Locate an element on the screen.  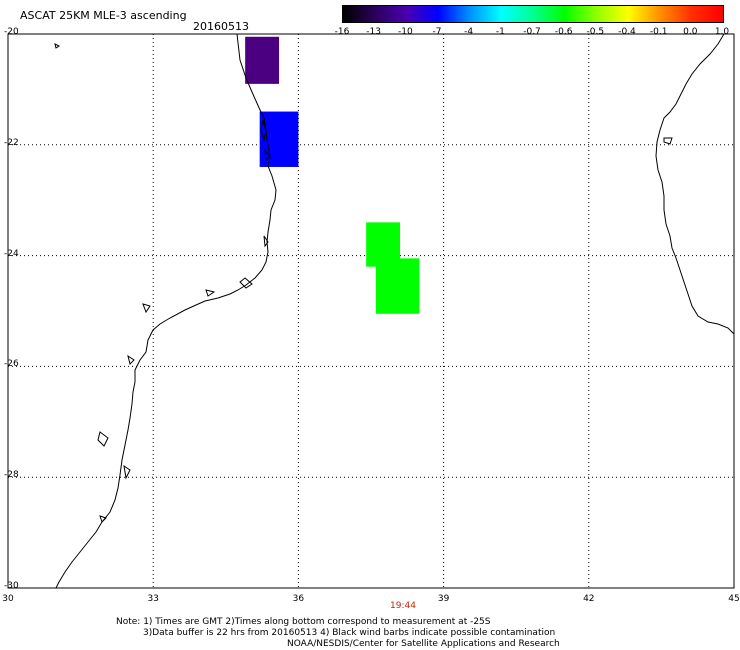
colorbar-tick-label: 0.0 is located at coordinates (690, 32).